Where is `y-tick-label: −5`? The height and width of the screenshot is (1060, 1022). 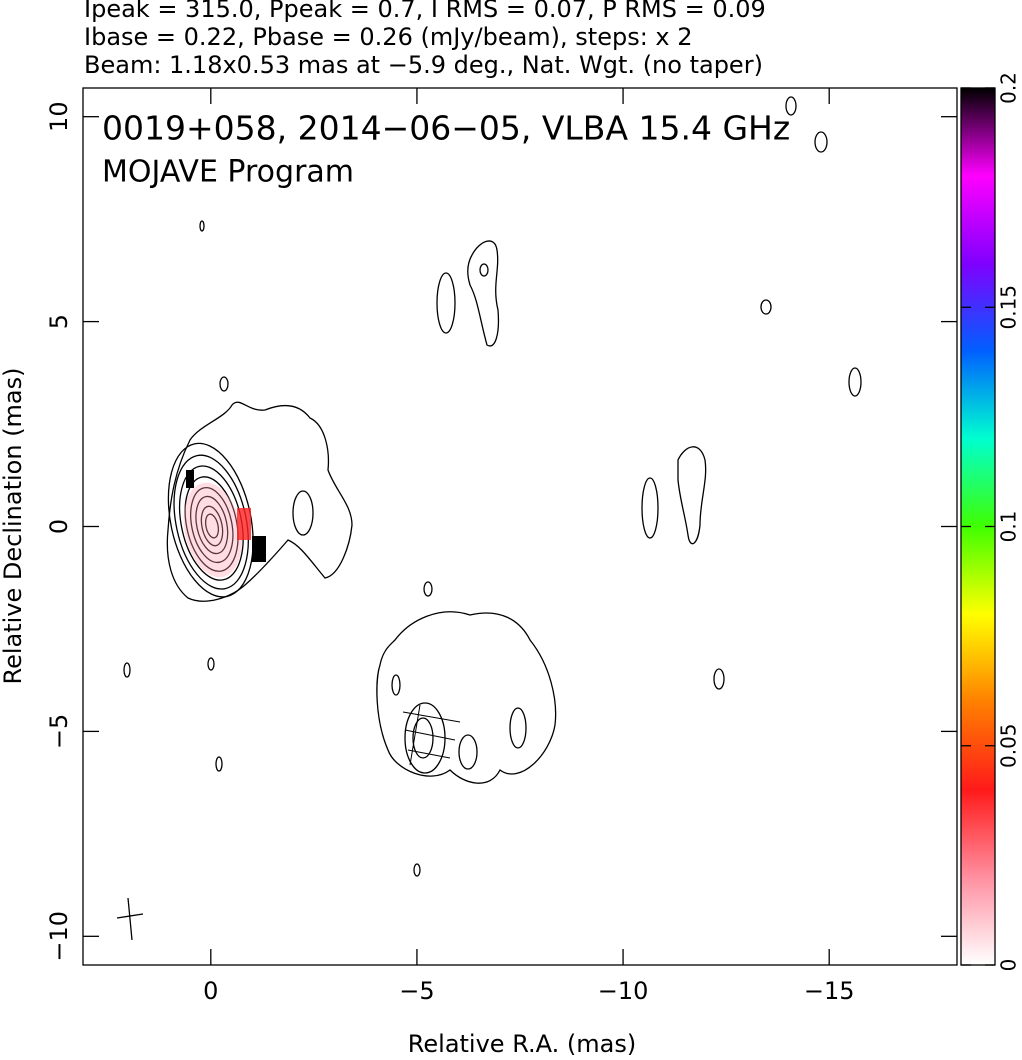
y-tick-label: −5 is located at coordinates (59, 731).